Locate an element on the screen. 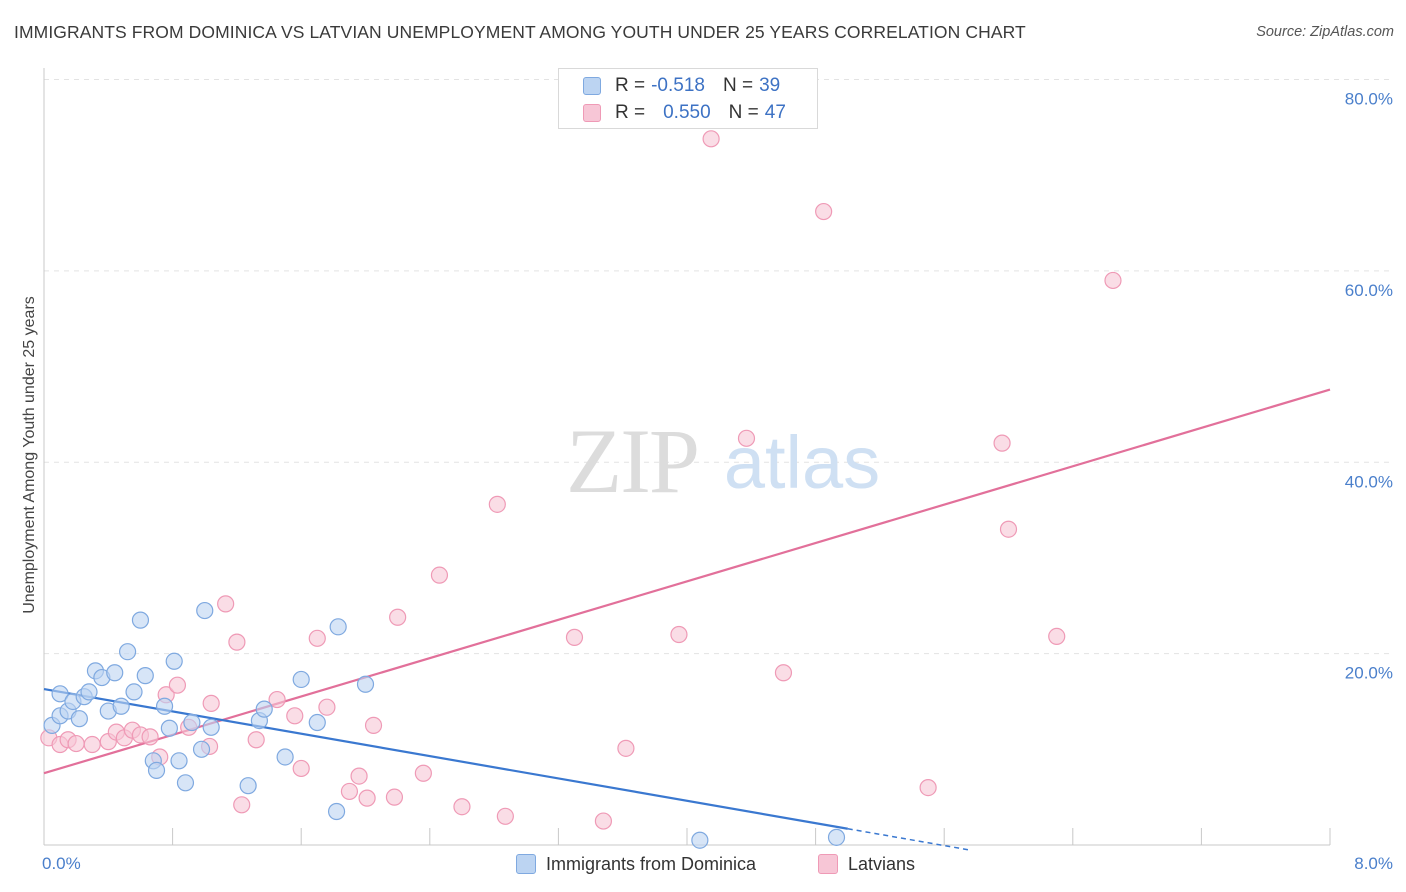 This screenshot has height=892, width=1406. y-axis-label: Unemployment Among Youth under 25 years is located at coordinates (29, 455).